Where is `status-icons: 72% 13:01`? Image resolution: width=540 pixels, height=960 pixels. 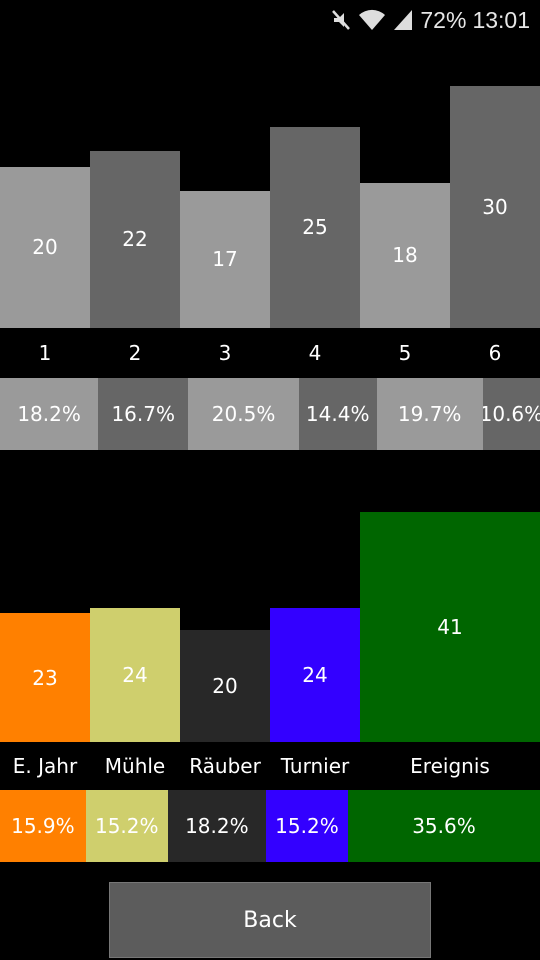 status-icons: 72% 13:01 is located at coordinates (430, 20).